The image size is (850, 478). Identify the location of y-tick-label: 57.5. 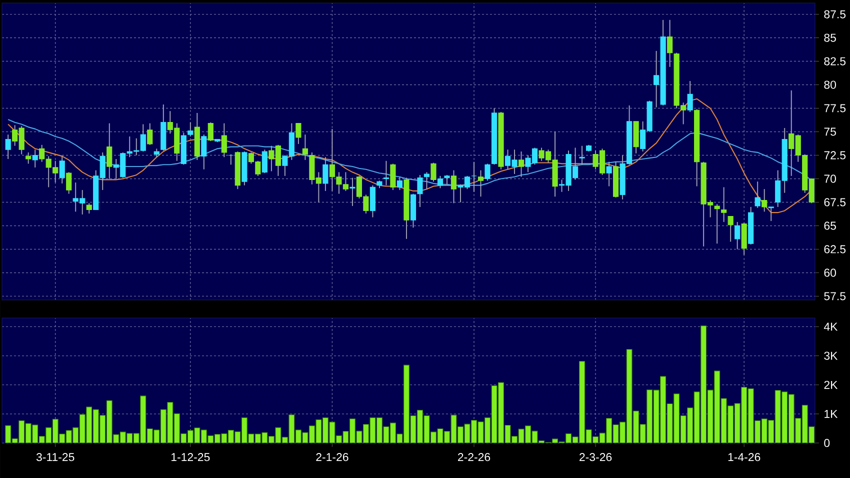
(835, 296).